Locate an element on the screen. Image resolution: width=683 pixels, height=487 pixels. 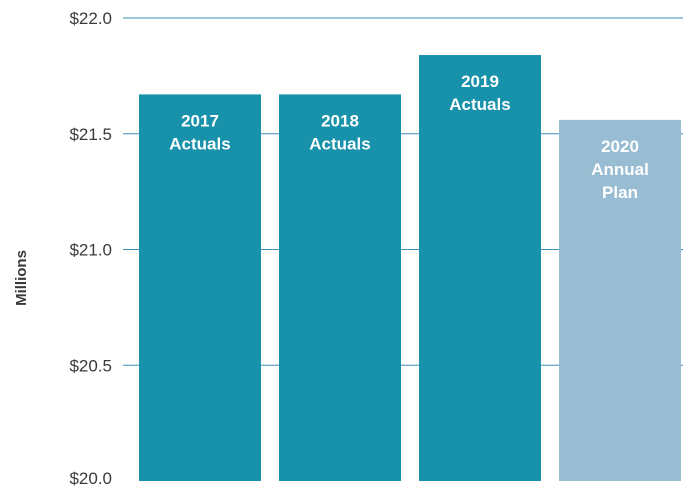
y-tick-label: $21.0 is located at coordinates (90, 250).